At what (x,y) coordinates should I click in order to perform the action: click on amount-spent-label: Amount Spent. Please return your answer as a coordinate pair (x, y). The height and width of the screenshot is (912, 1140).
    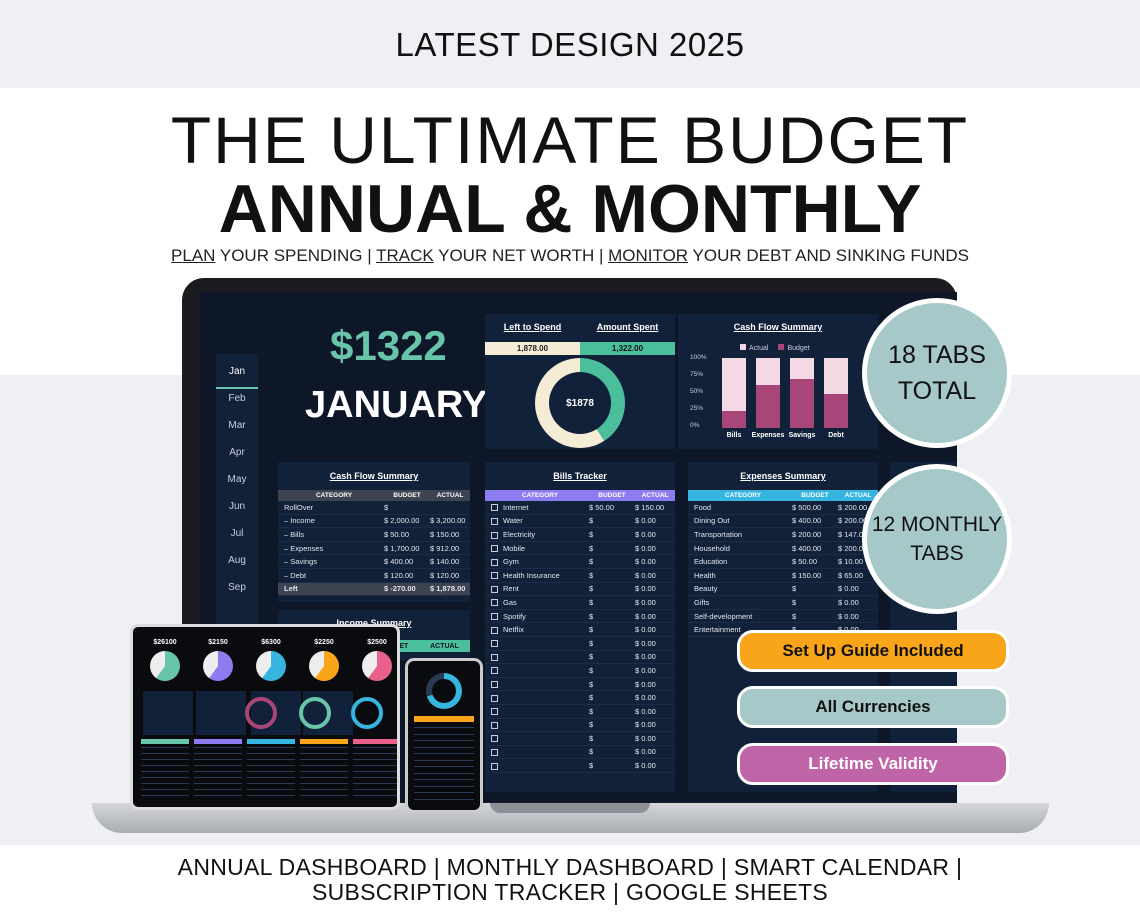
    Looking at the image, I should click on (627, 327).